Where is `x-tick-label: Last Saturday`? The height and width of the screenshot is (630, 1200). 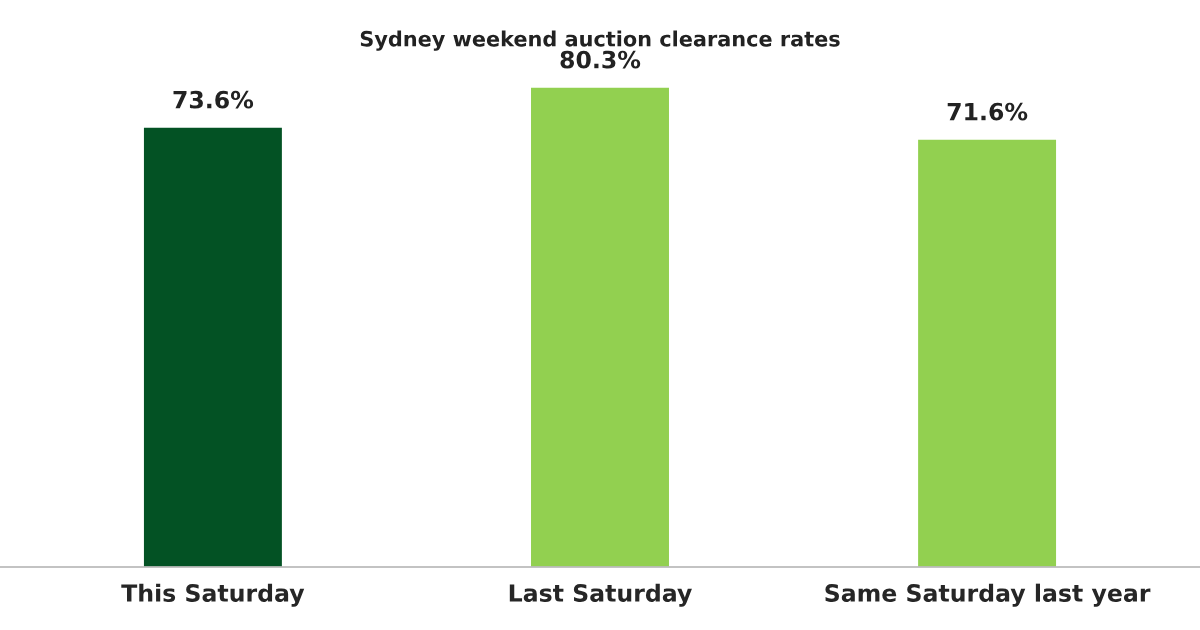 x-tick-label: Last Saturday is located at coordinates (600, 595).